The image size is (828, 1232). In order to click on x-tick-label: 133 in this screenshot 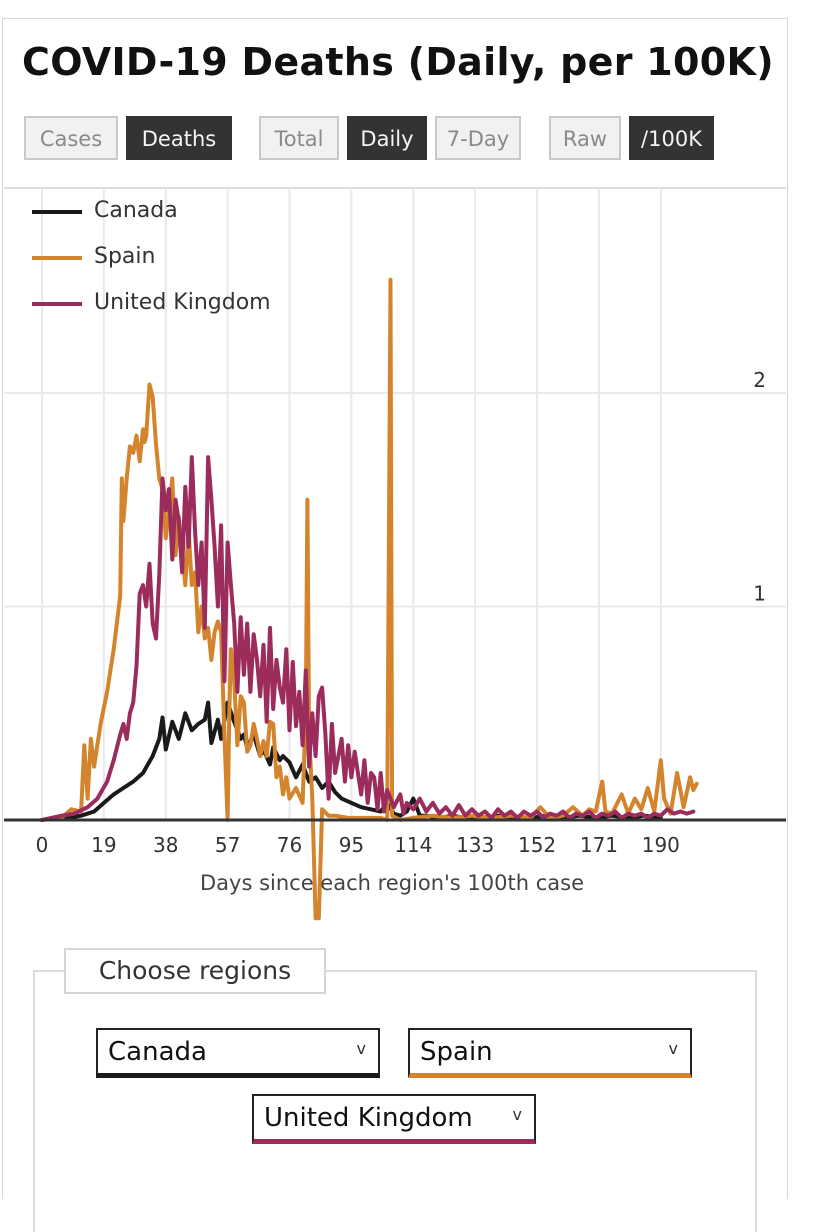, I will do `click(475, 845)`.